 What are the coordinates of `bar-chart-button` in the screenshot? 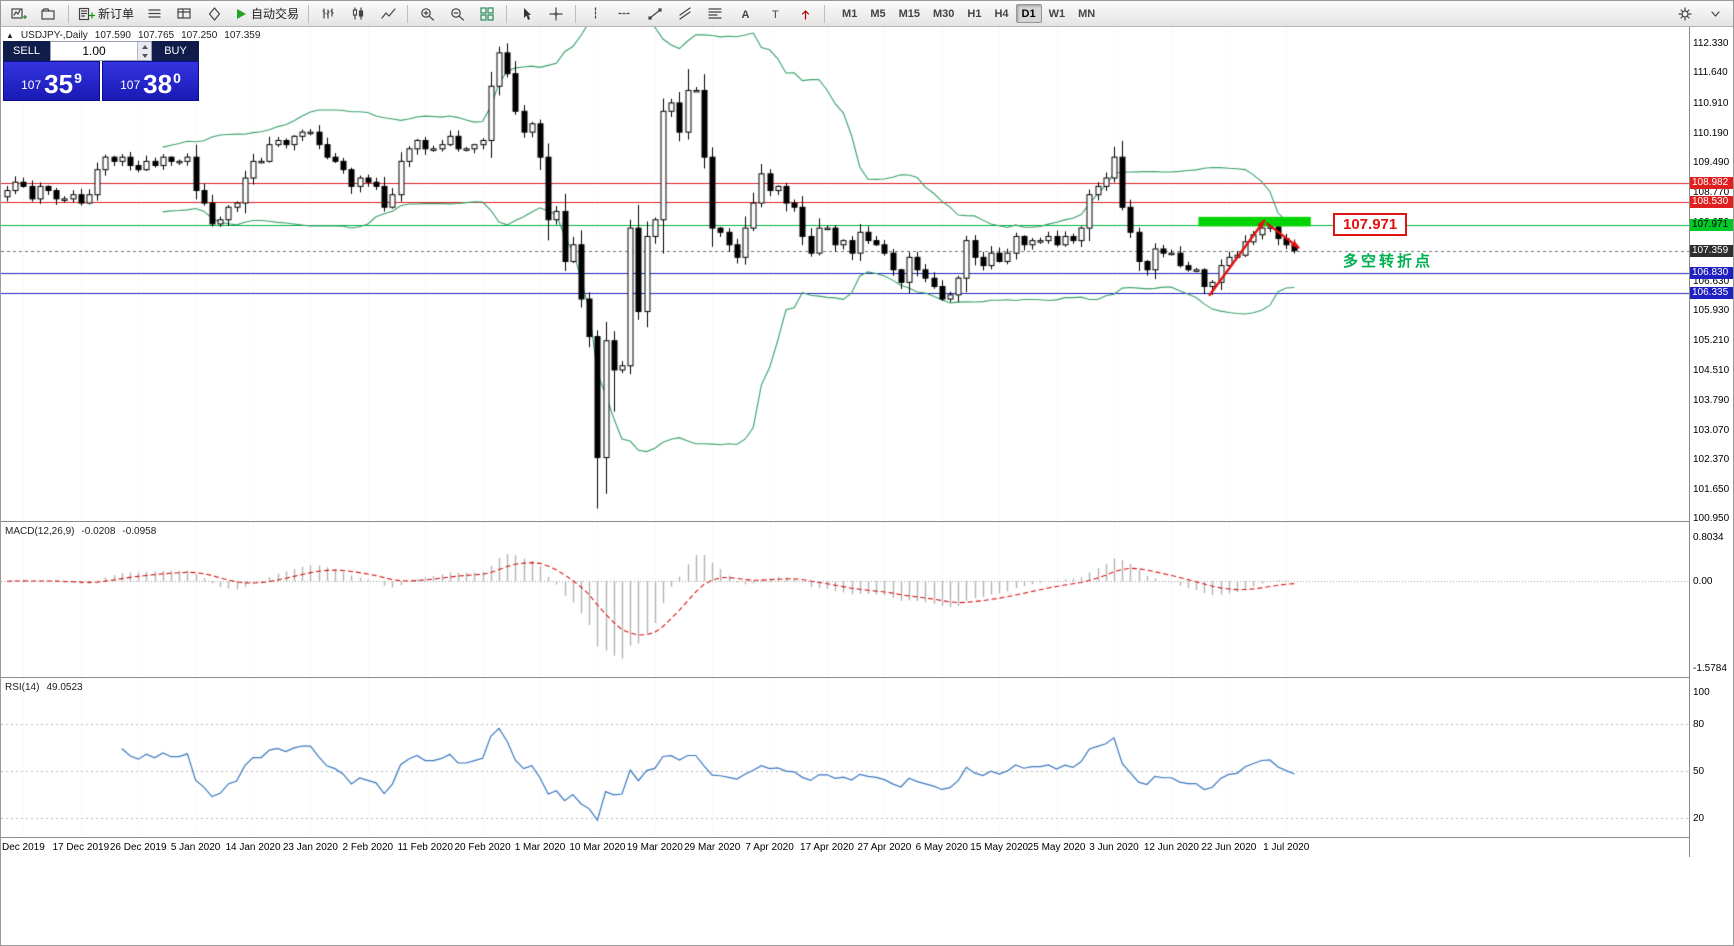 It's located at (328, 14).